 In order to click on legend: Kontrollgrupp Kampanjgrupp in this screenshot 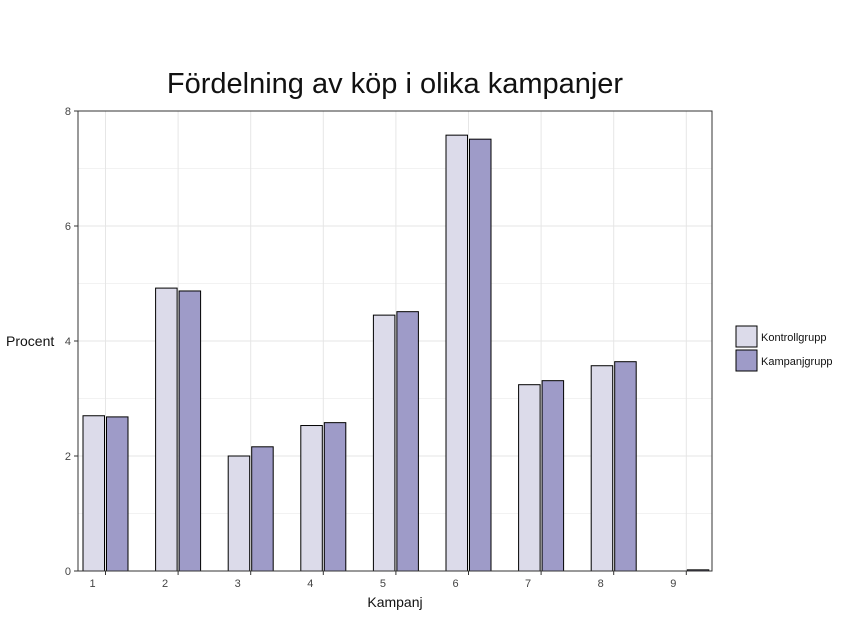, I will do `click(784, 348)`.